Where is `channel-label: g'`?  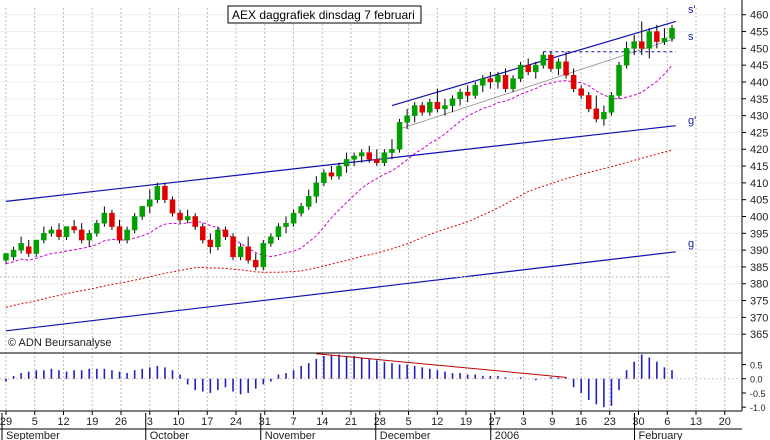 channel-label: g' is located at coordinates (692, 121).